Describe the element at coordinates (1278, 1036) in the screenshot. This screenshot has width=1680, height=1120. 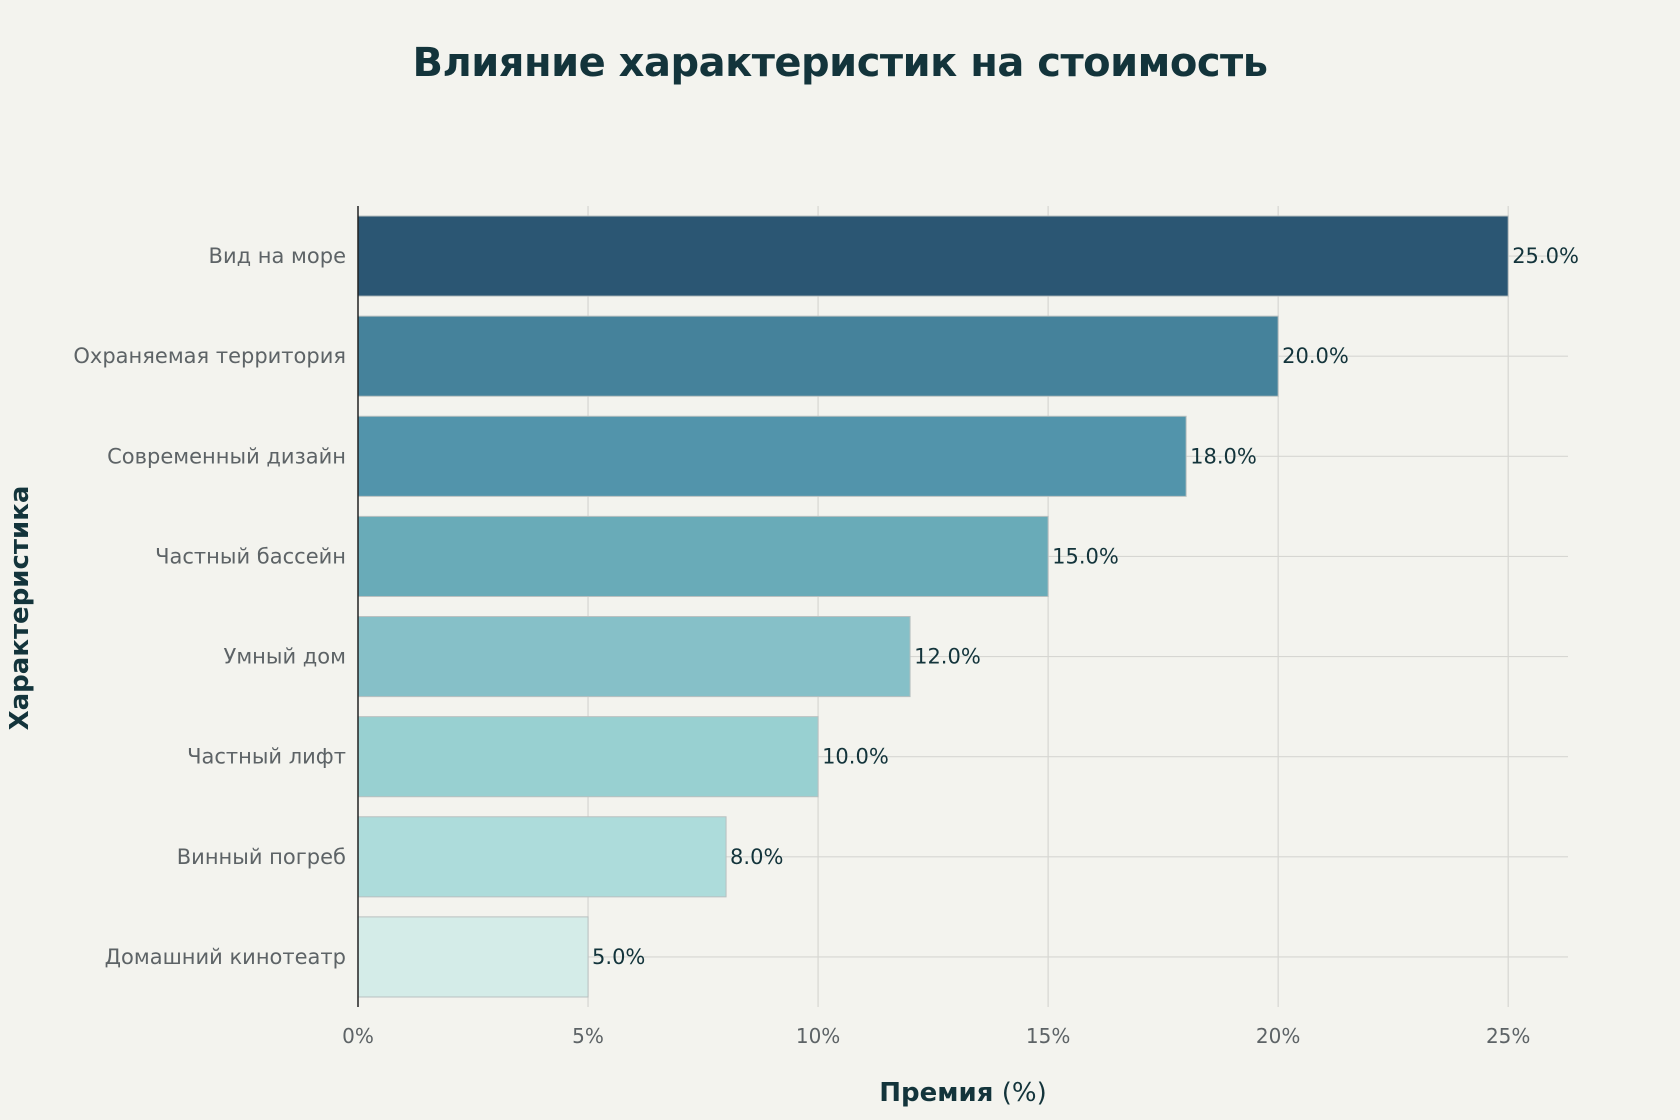
I see `x-tick-label: 20%` at that location.